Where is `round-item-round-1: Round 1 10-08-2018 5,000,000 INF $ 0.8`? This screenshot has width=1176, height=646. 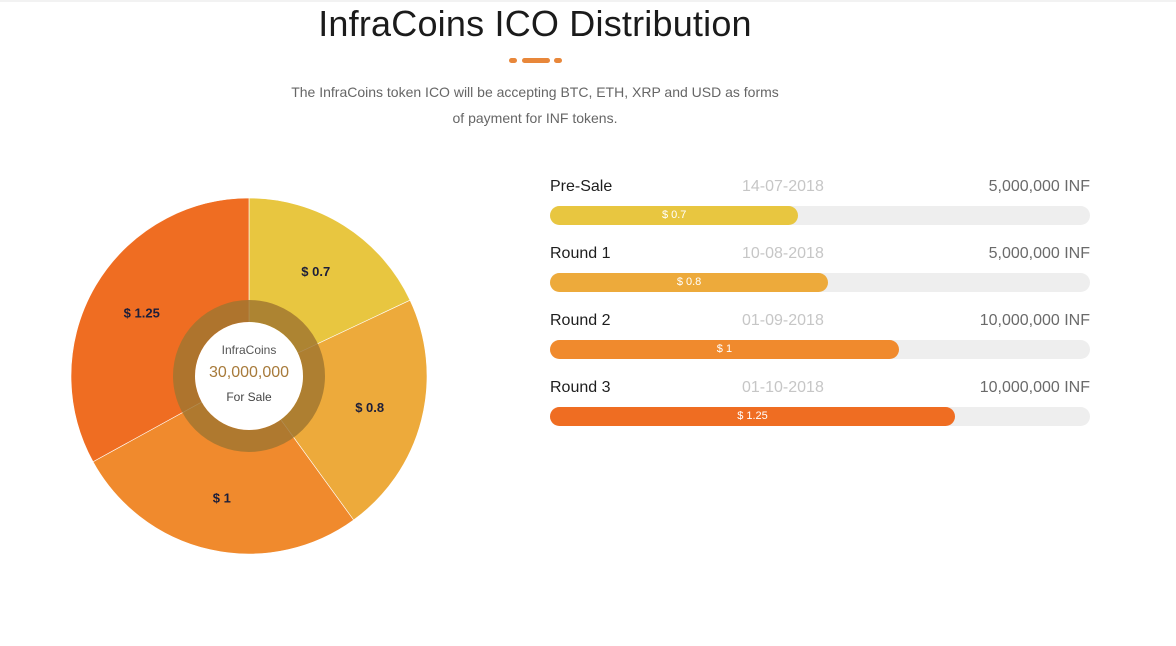
round-item-round-1: Round 1 10-08-2018 5,000,000 INF $ 0.8 is located at coordinates (820, 278).